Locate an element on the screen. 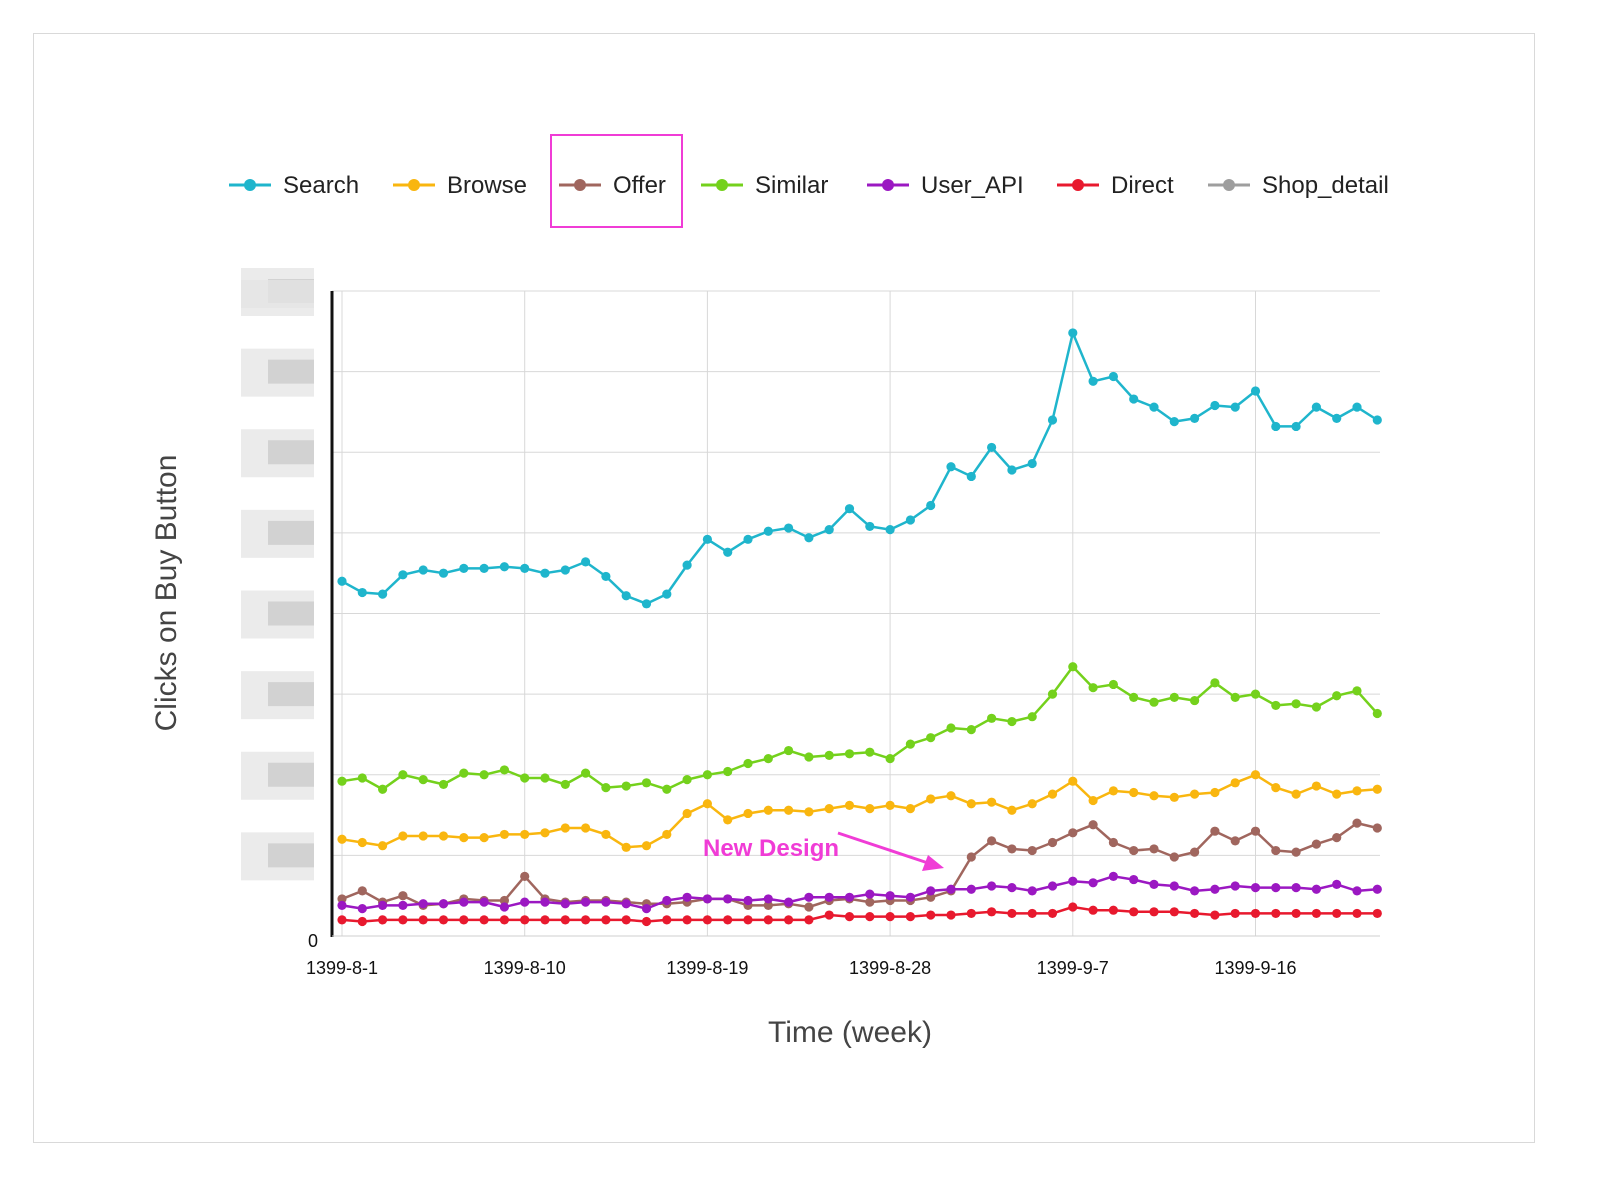 Image resolution: width=1600 pixels, height=1200 pixels. series-user_api is located at coordinates (859, 892).